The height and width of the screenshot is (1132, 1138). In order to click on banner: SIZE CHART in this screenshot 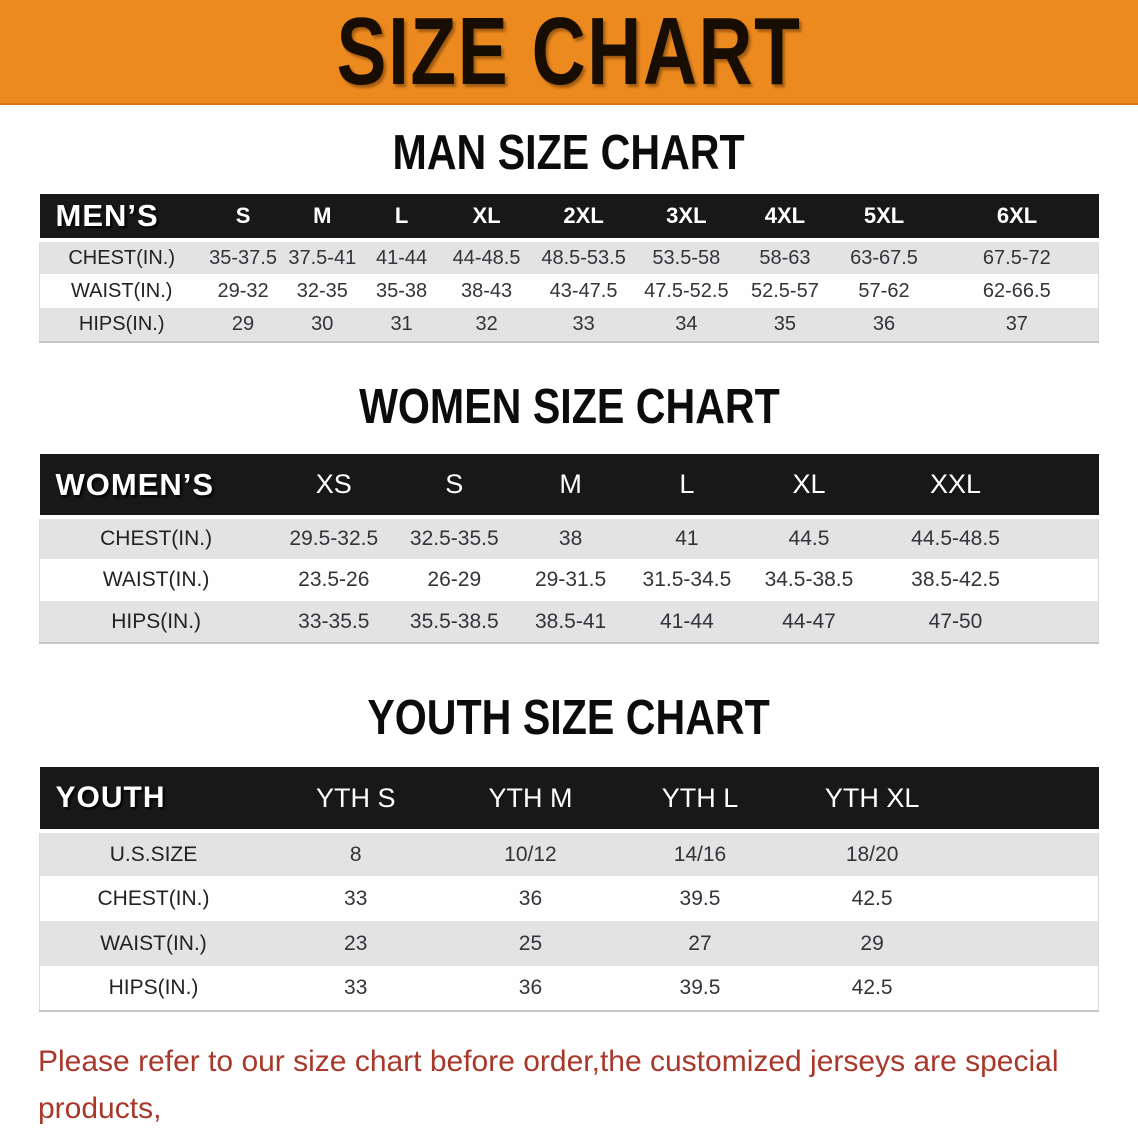, I will do `click(569, 52)`.